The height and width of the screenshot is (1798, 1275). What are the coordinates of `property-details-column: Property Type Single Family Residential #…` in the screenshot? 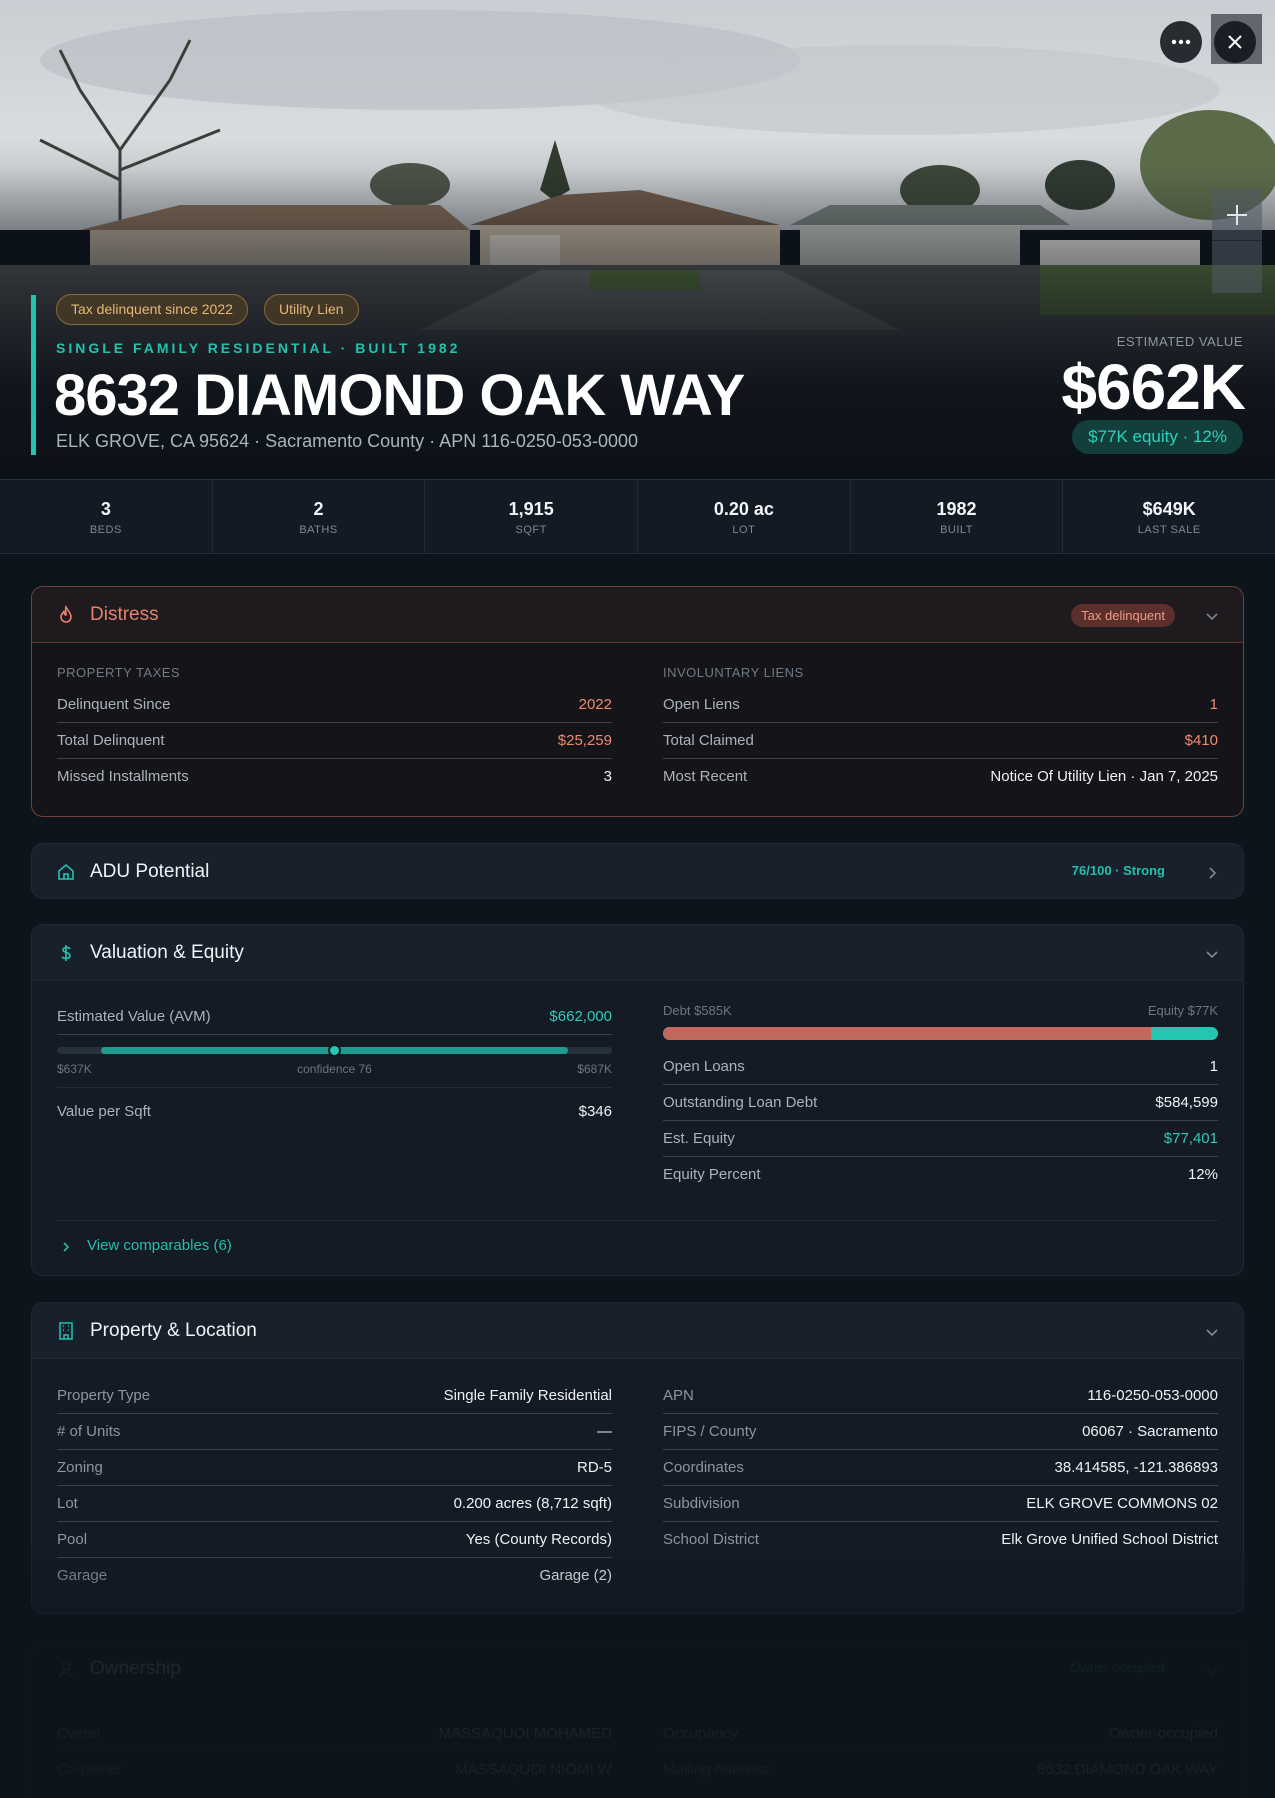 It's located at (334, 1486).